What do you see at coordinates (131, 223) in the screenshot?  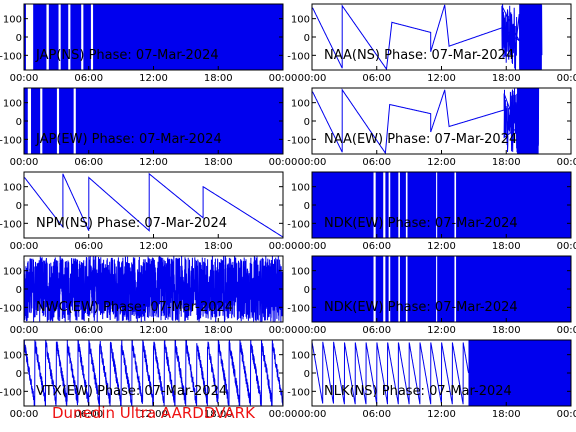 I see `chart-title: NPM(NS) Phase: 07-Mar-2024` at bounding box center [131, 223].